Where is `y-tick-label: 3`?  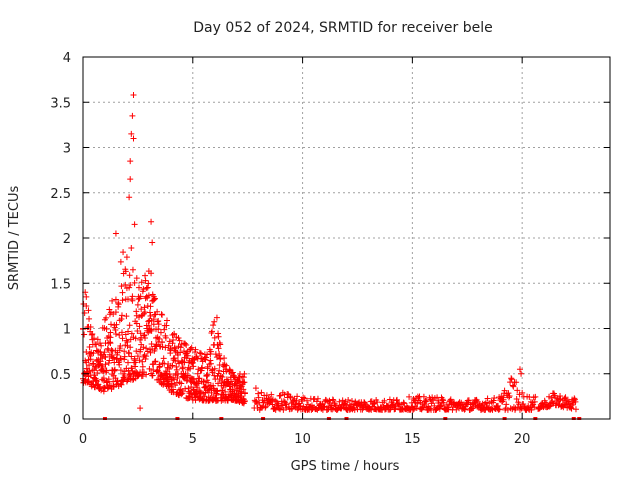
y-tick-label: 3 is located at coordinates (67, 149).